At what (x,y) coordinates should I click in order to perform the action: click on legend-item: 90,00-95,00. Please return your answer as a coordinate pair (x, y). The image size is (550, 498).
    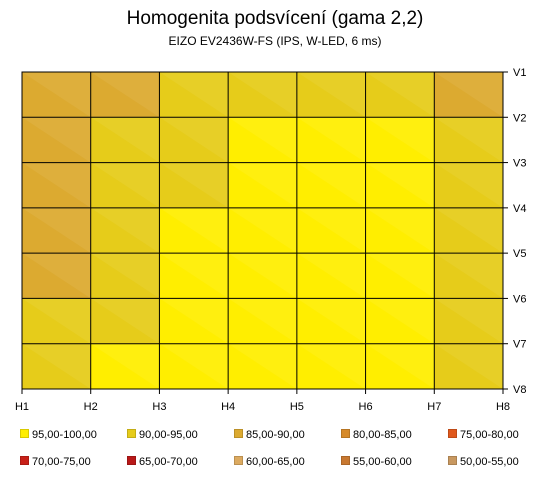
    Looking at the image, I should click on (162, 435).